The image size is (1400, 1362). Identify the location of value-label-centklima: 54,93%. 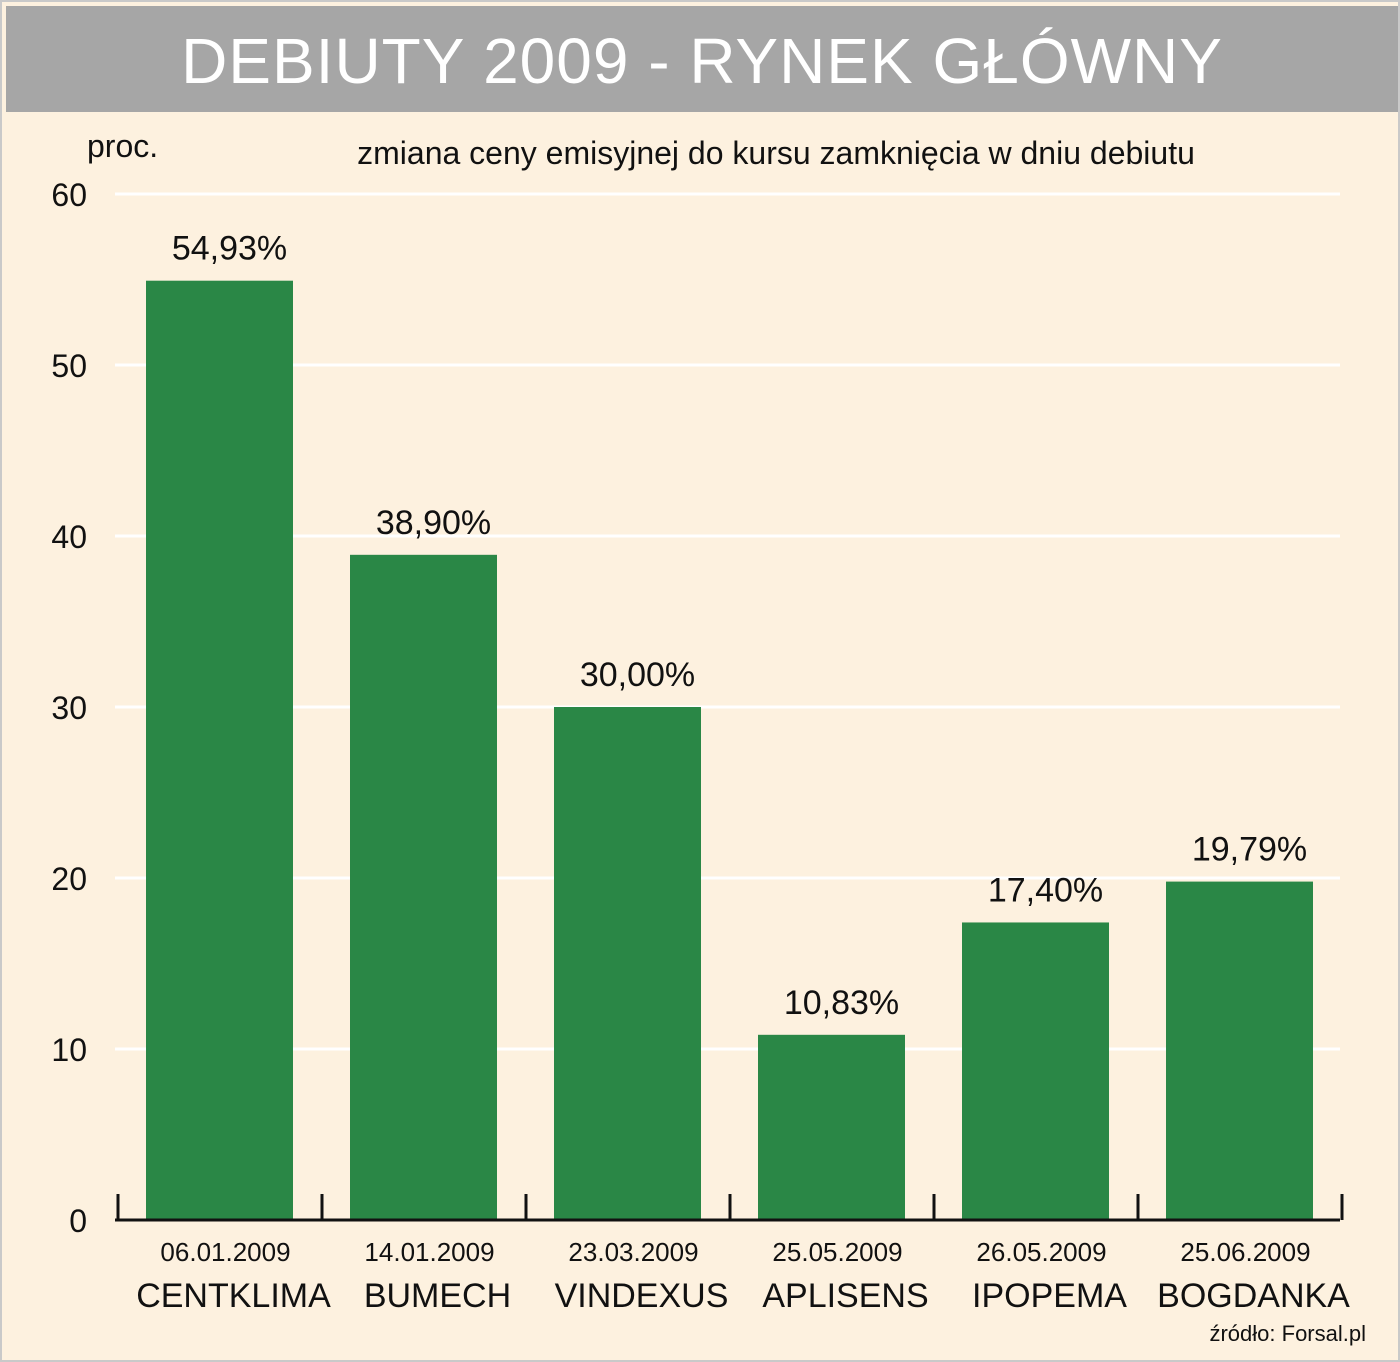
(229, 249).